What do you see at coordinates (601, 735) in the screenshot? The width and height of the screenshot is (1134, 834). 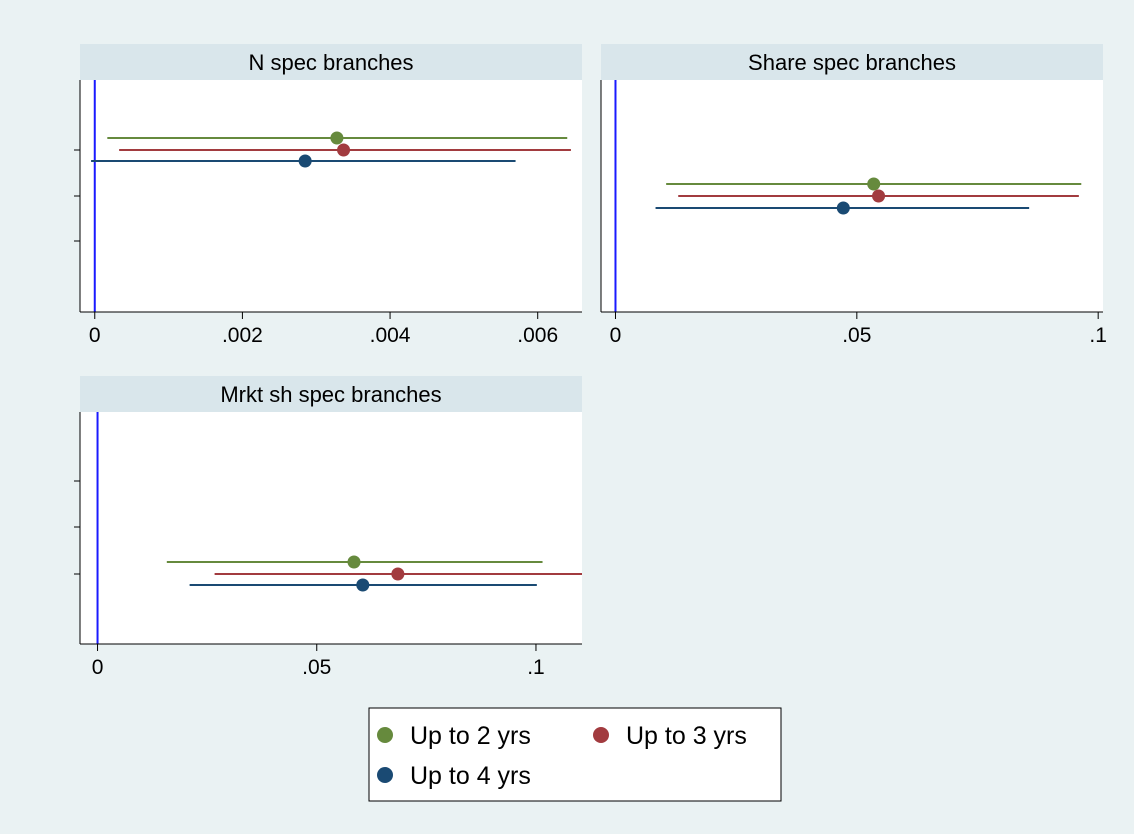 I see `legend-marker-up-to-3-yrs` at bounding box center [601, 735].